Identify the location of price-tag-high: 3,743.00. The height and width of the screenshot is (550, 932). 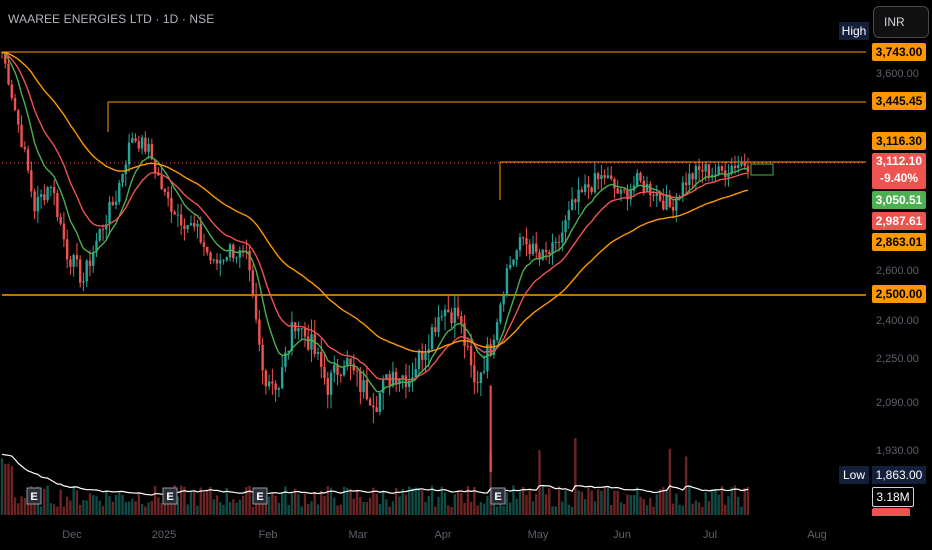
(899, 52).